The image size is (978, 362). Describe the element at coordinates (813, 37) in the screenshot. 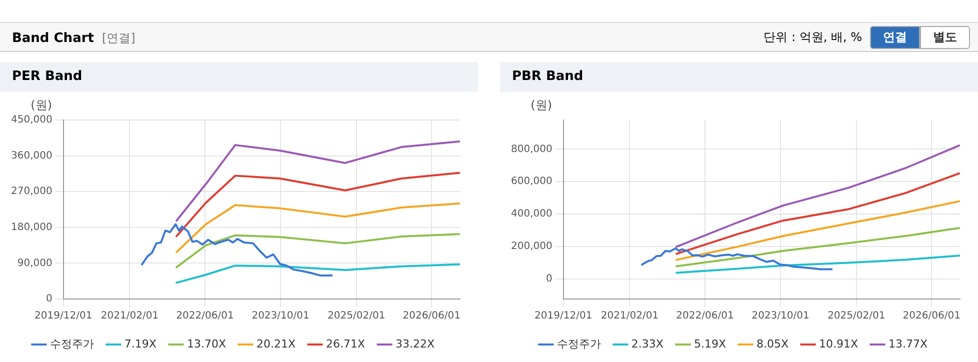

I see `text: 단위 : 억원, 배, %` at that location.